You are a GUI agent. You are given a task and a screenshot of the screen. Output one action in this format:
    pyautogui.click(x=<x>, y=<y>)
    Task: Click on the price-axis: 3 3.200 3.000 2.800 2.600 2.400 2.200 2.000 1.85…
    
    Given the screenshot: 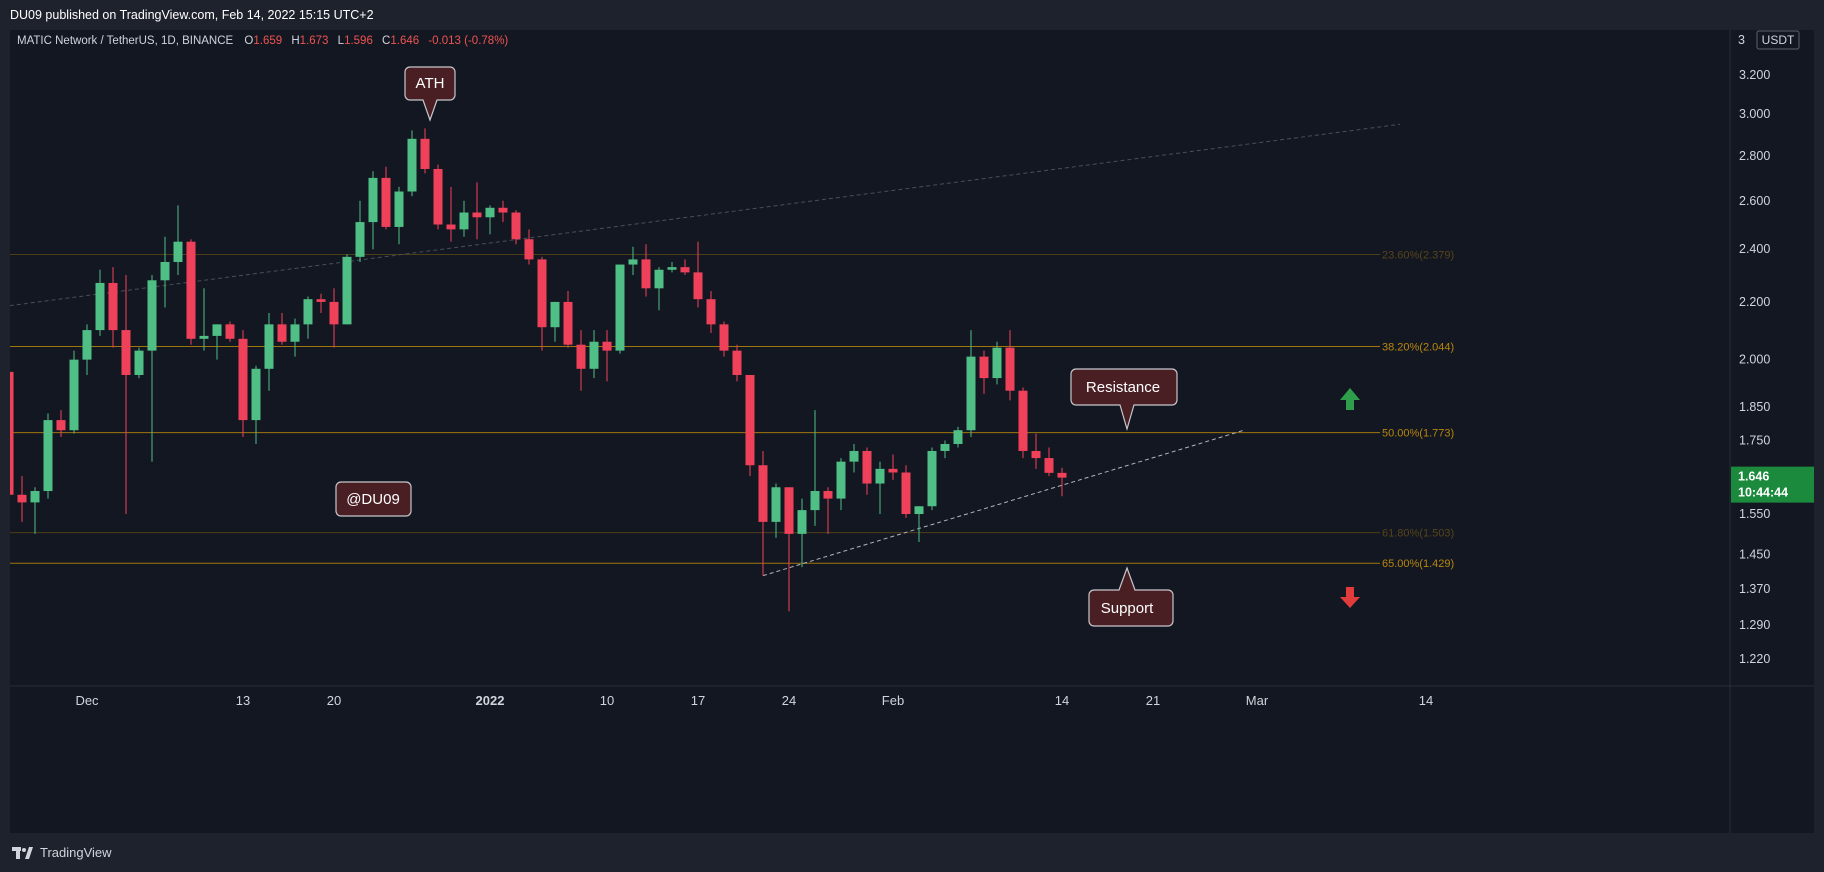 What is the action you would take?
    pyautogui.click(x=1754, y=349)
    